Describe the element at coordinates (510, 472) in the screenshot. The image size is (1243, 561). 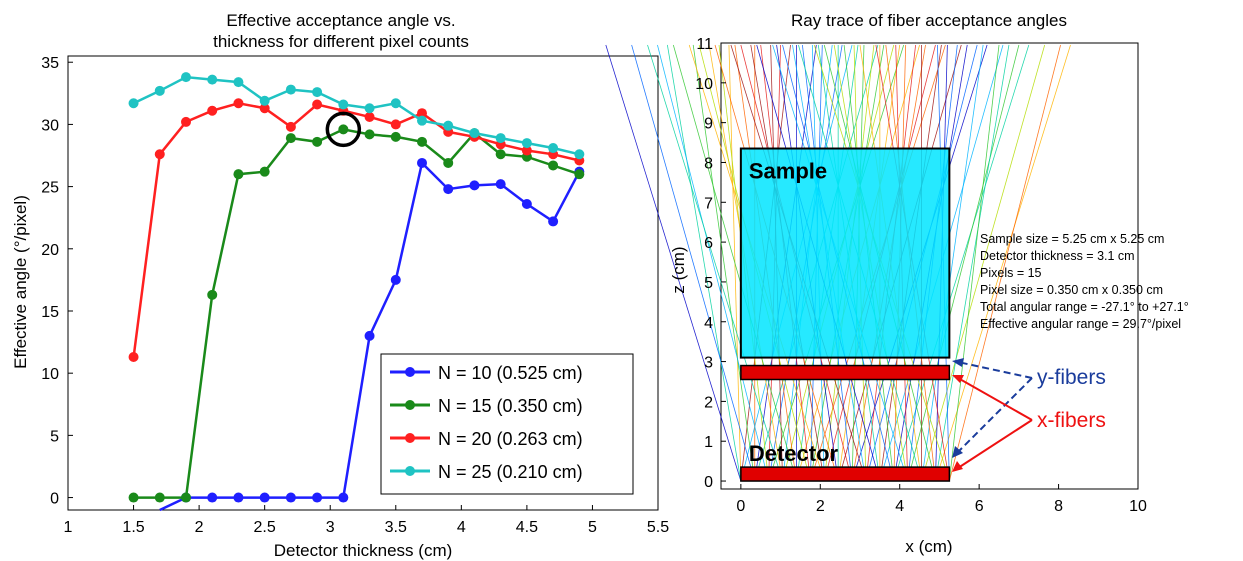
I see `legend-label: N = 25 (0.210 cm)` at that location.